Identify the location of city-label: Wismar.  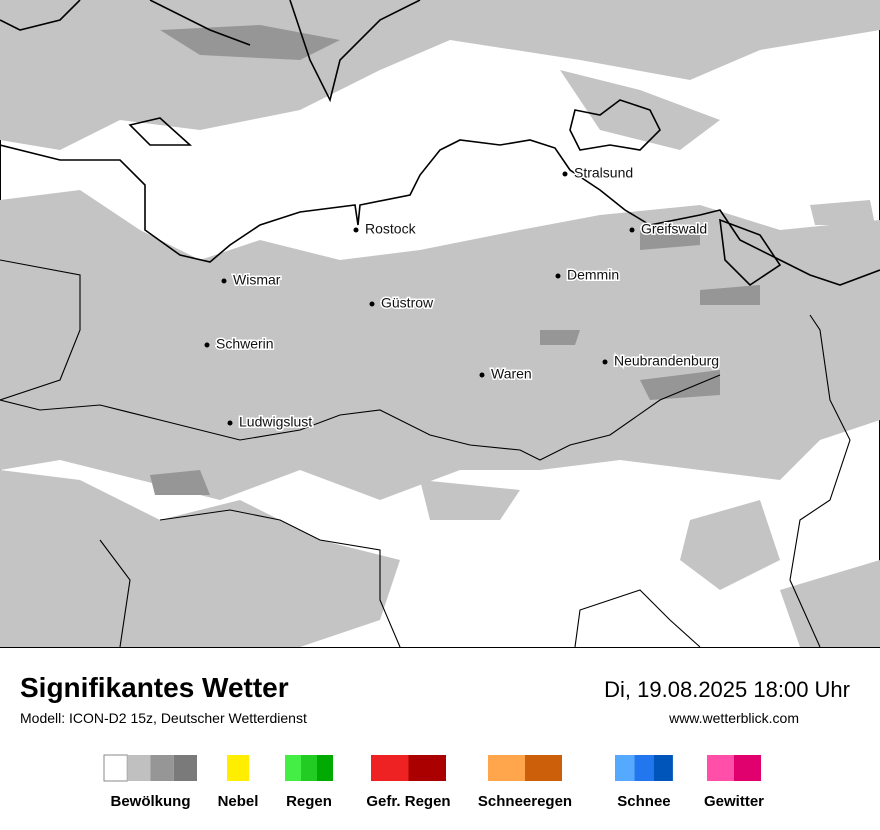
(257, 280).